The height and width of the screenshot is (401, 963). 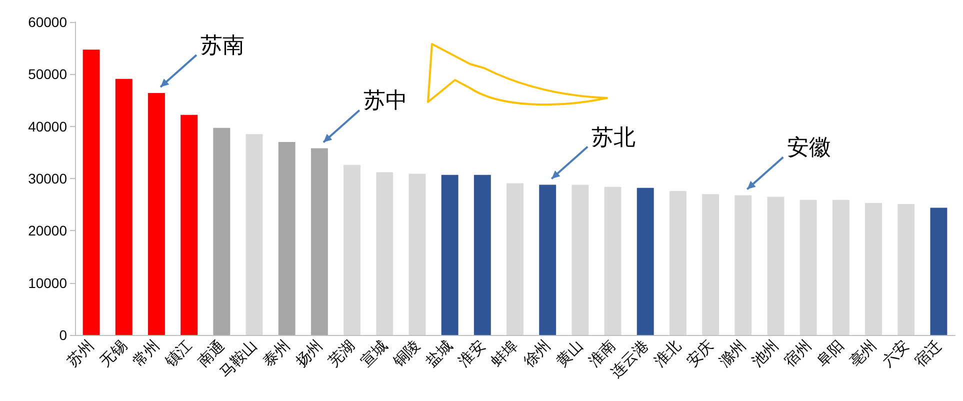 What do you see at coordinates (48, 230) in the screenshot?
I see `y-tick-label: 20000` at bounding box center [48, 230].